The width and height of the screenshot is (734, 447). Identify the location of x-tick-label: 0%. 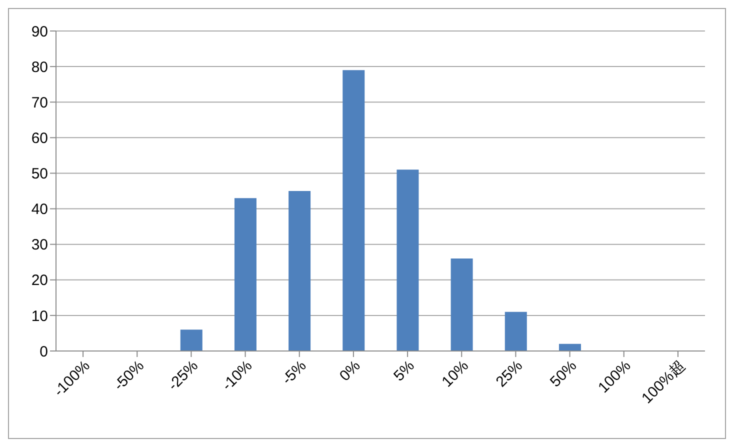
(350, 371).